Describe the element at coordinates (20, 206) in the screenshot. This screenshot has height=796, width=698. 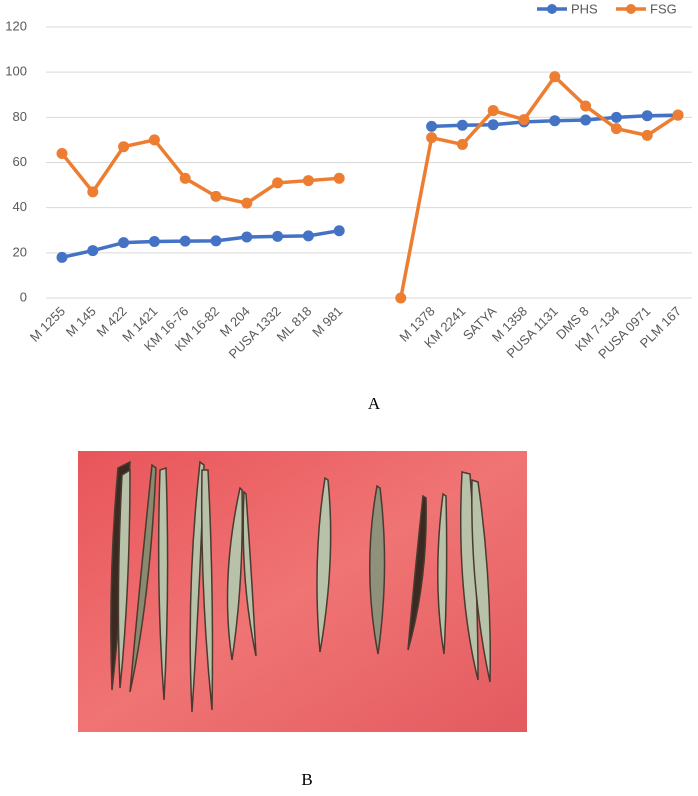
I see `y-tick-label: 40` at that location.